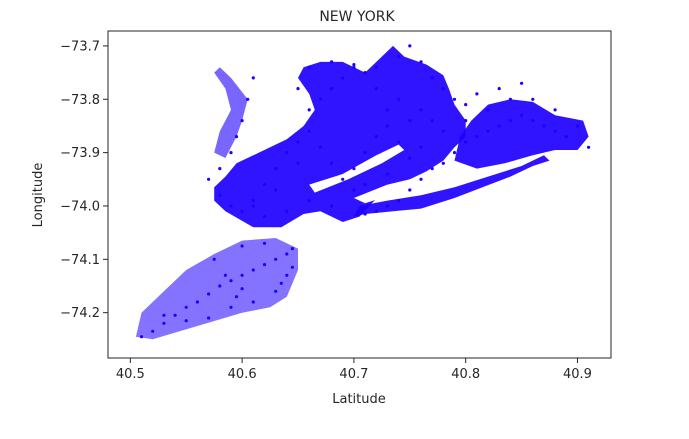 This screenshot has width=689, height=439. I want to click on y-tick-label: −73.9, so click(80, 153).